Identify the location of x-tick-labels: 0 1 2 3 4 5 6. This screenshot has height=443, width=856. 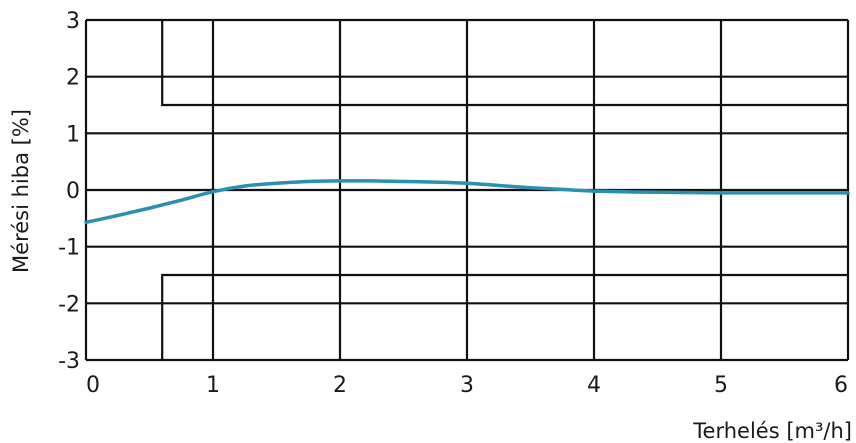
(467, 385).